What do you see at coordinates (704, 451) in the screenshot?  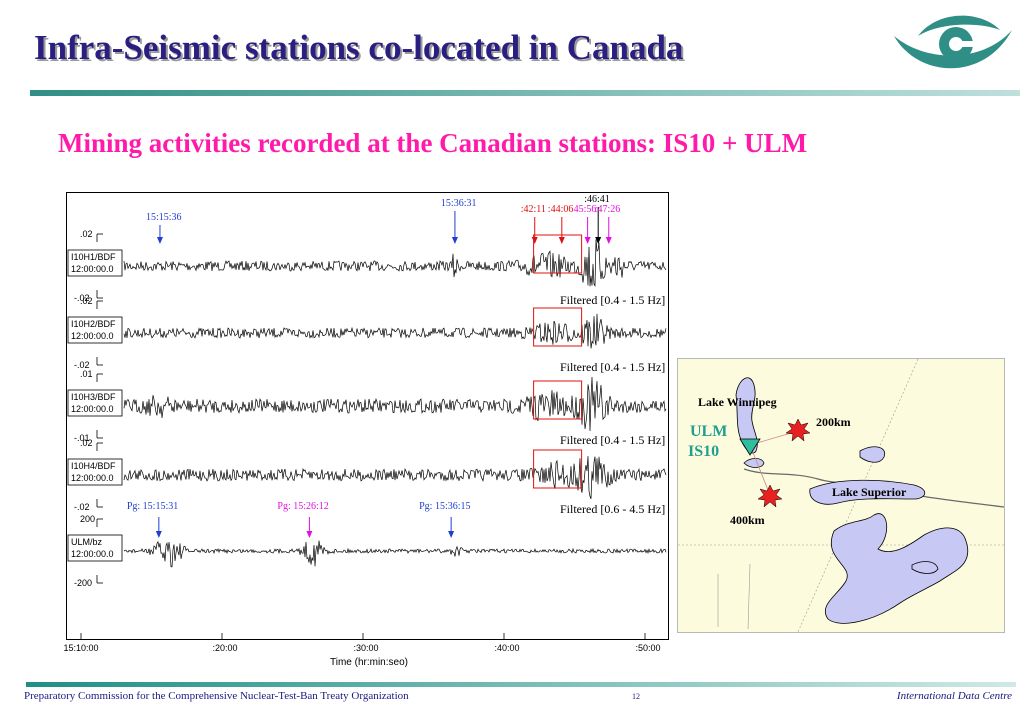 I see `is10-label: IS10` at bounding box center [704, 451].